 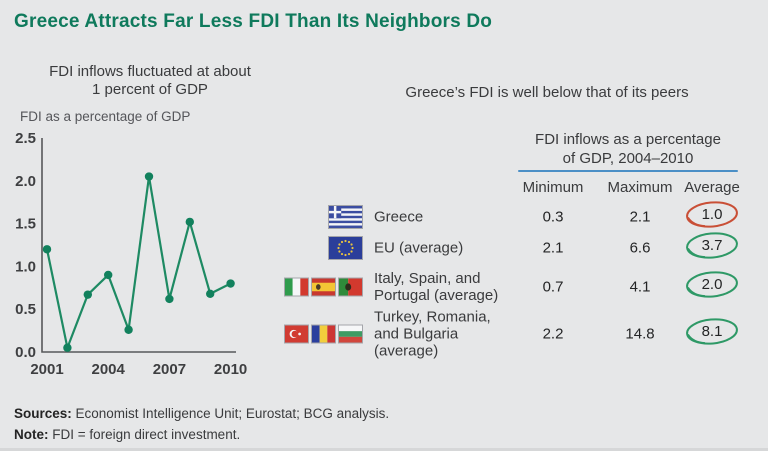 What do you see at coordinates (25, 138) in the screenshot?
I see `y-tick-label: 2.5` at bounding box center [25, 138].